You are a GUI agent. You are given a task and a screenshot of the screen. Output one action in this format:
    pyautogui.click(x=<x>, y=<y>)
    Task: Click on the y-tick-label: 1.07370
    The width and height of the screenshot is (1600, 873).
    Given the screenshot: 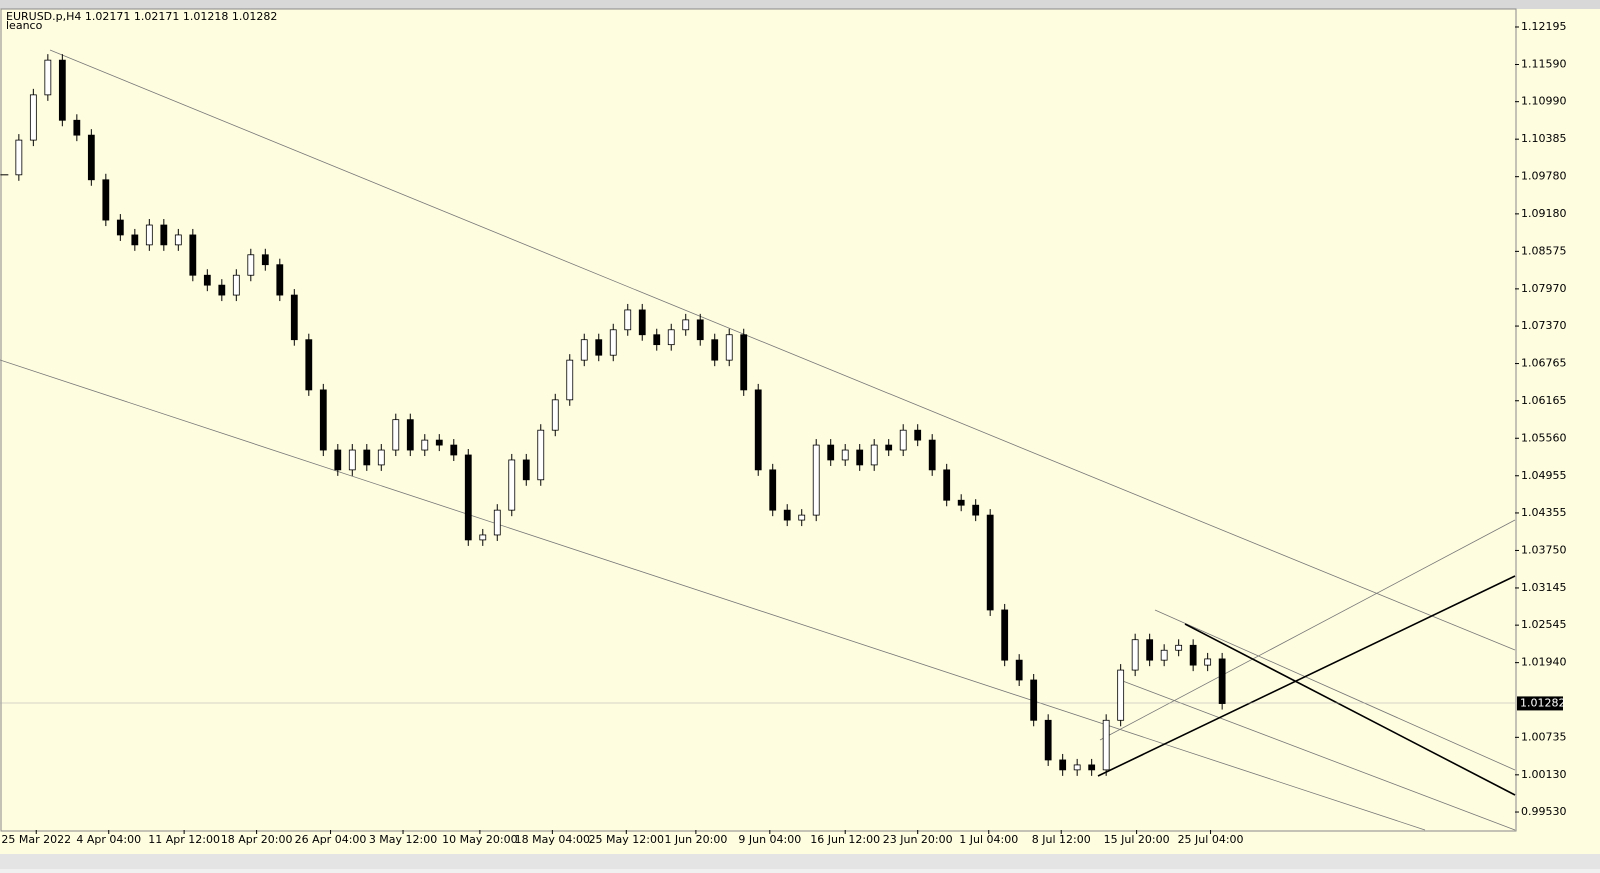 What is the action you would take?
    pyautogui.click(x=1544, y=325)
    